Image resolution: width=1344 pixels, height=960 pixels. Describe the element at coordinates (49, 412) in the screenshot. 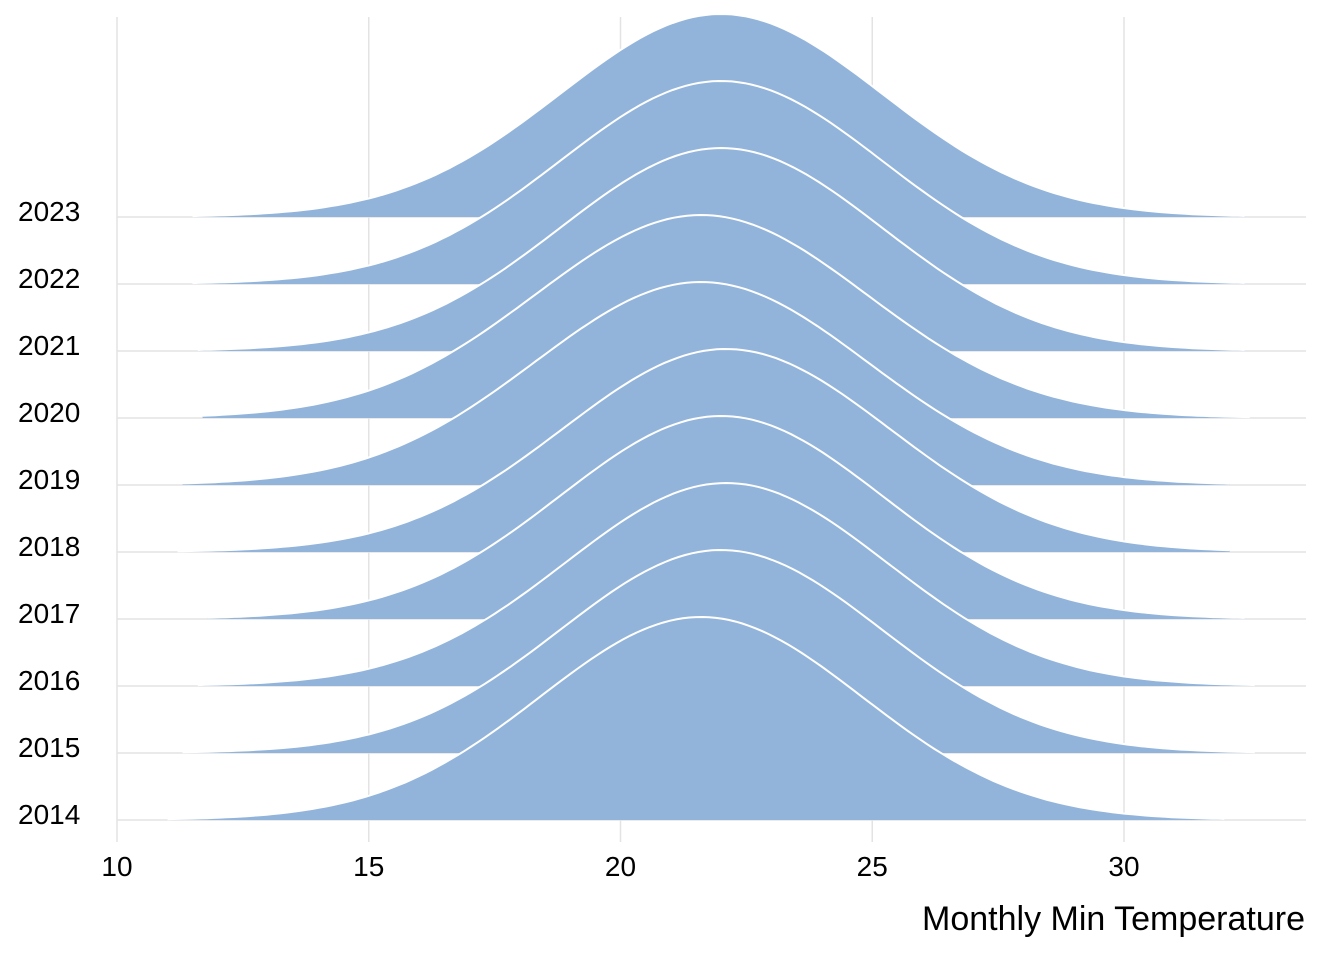

I see `y-tick-label: 2020` at that location.